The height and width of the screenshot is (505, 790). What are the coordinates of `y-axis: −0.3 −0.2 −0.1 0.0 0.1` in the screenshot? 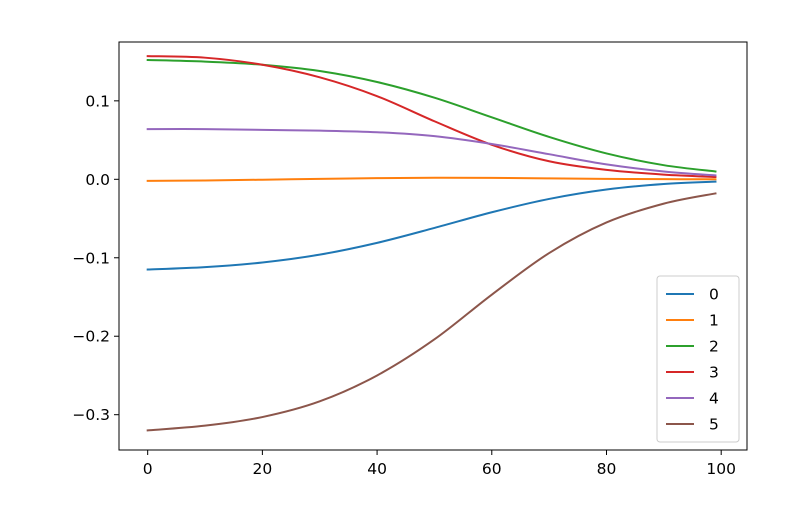 It's located at (95, 258).